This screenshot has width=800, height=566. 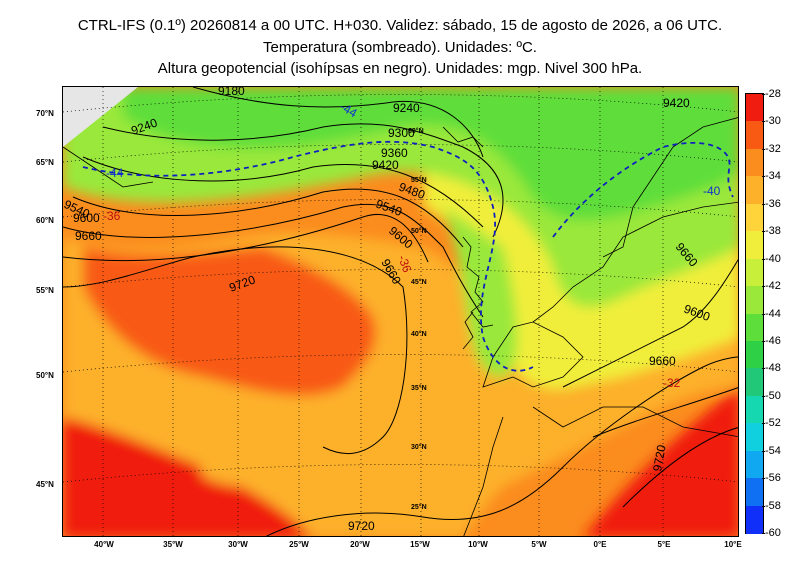 I want to click on latitude-label: 65°N, so click(x=45, y=162).